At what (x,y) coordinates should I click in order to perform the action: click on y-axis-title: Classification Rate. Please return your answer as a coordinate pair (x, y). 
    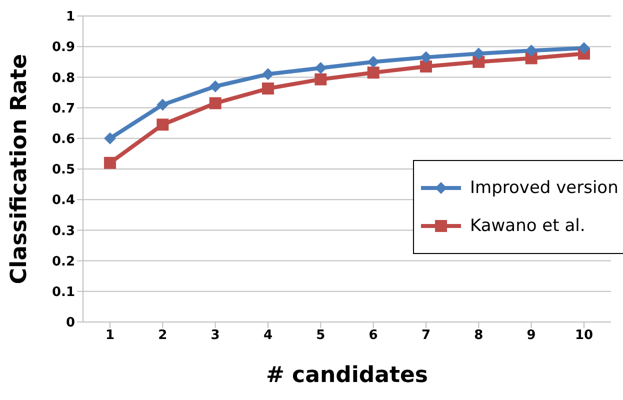
    Looking at the image, I should click on (19, 169).